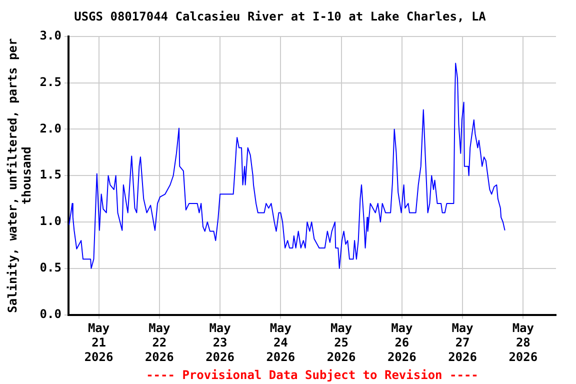  I want to click on y-tick-label: 2.5, so click(51, 81).